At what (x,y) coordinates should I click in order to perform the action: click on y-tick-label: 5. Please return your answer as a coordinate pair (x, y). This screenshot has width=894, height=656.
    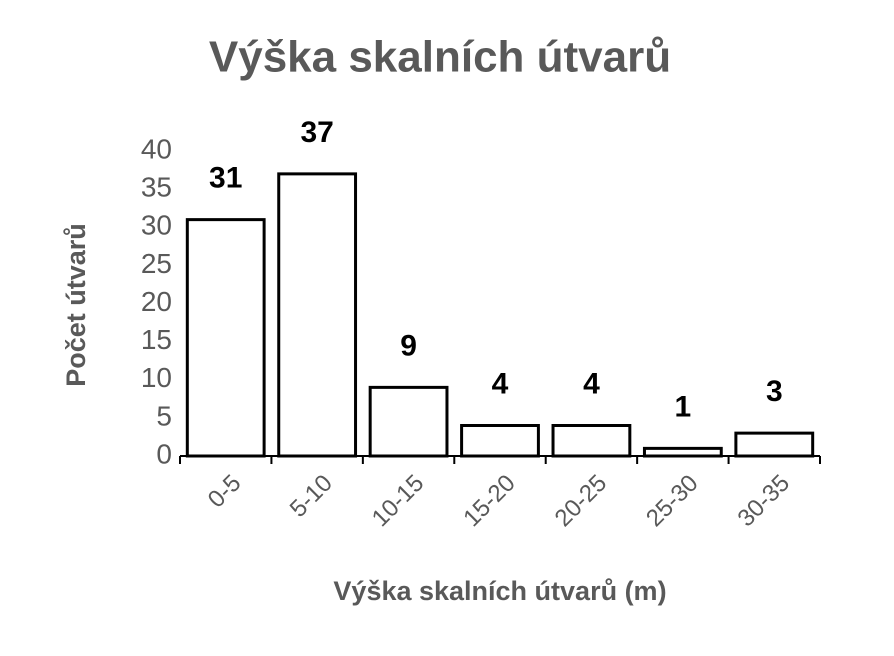
    Looking at the image, I should click on (164, 415).